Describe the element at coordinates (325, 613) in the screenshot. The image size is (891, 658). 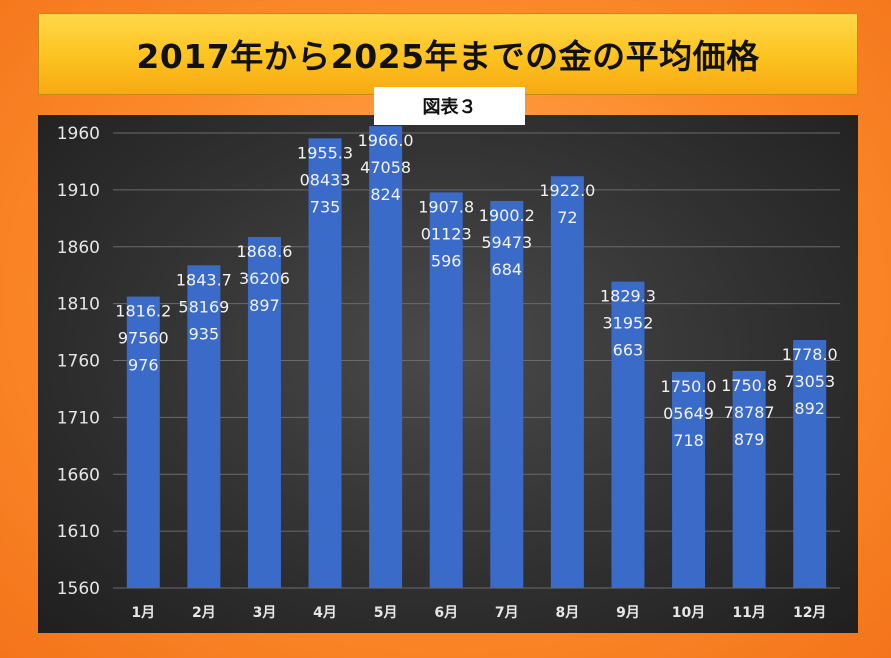
I see `x-tick-label: 4月` at that location.